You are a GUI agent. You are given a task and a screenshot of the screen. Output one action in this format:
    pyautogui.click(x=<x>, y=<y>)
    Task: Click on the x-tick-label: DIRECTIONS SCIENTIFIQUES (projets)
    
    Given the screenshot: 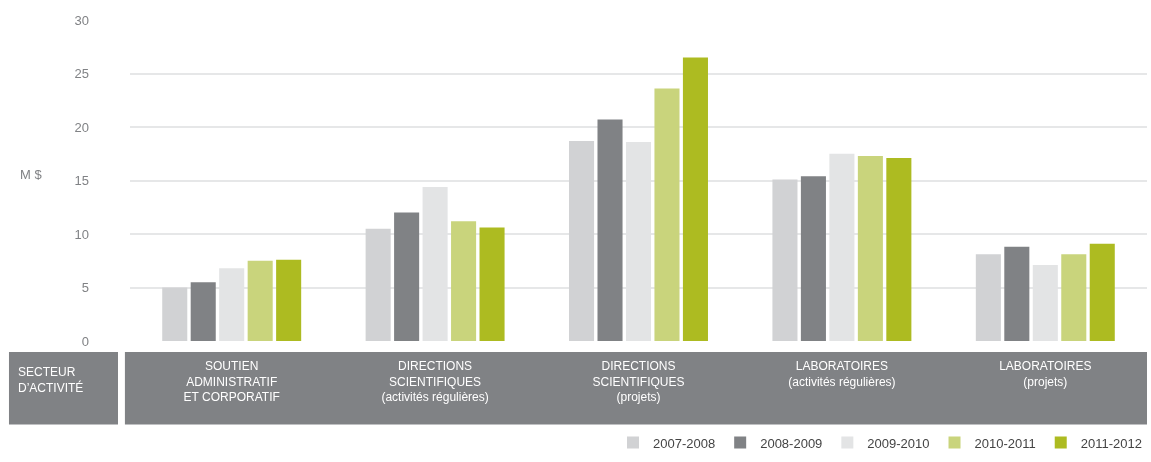 What is the action you would take?
    pyautogui.click(x=638, y=382)
    